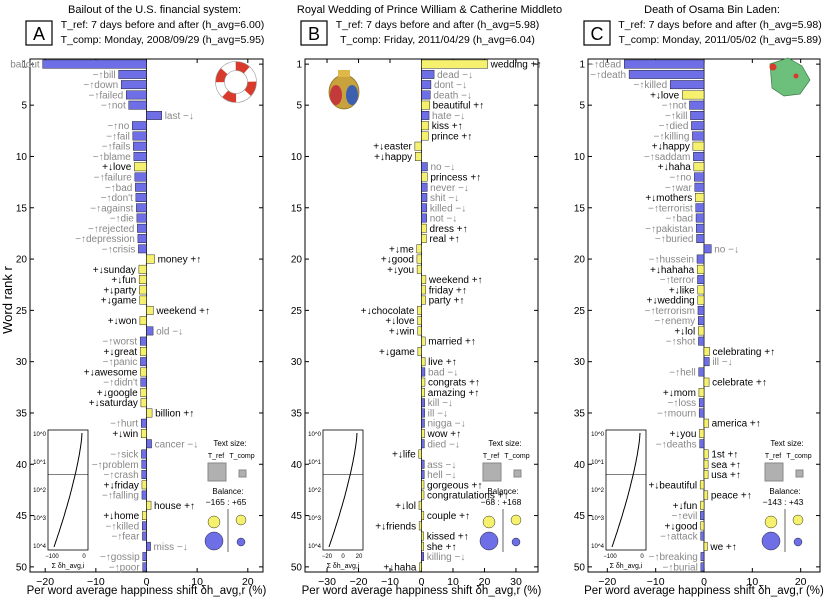 Image resolution: width=830 pixels, height=603 pixels. Describe the element at coordinates (39, 34) in the screenshot. I see `panel-letter: A` at that location.